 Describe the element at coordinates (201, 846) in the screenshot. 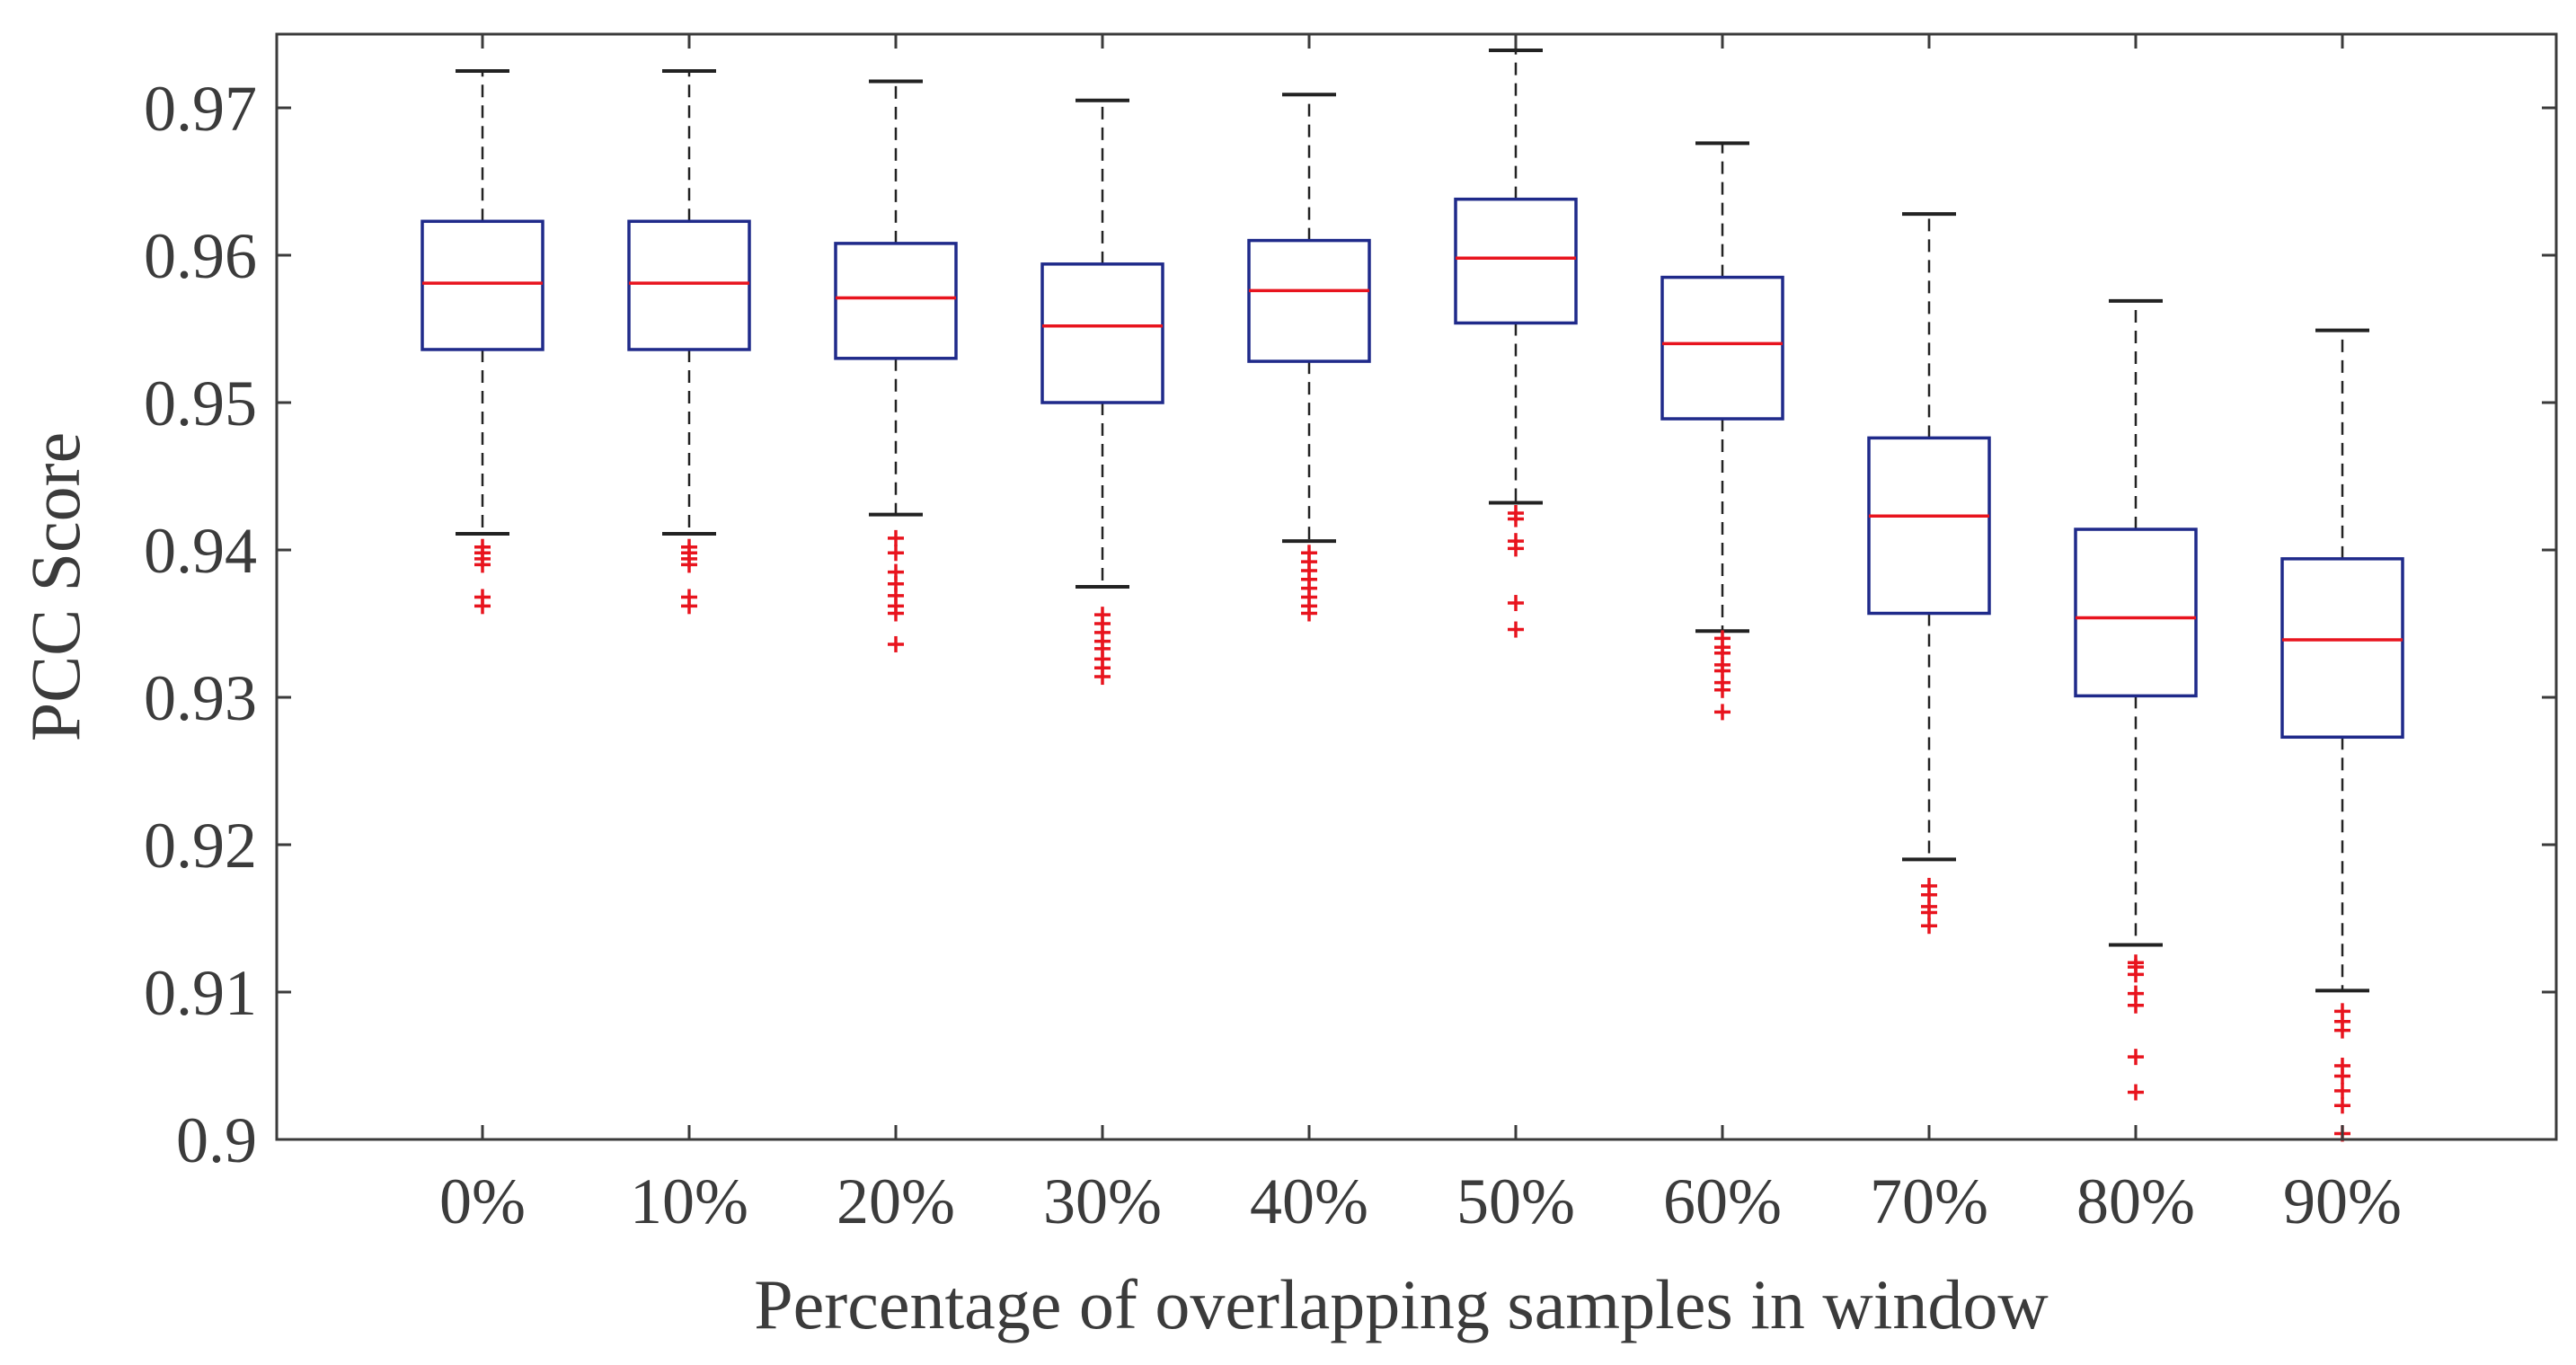

I see `y-tick-label: 0.92` at that location.